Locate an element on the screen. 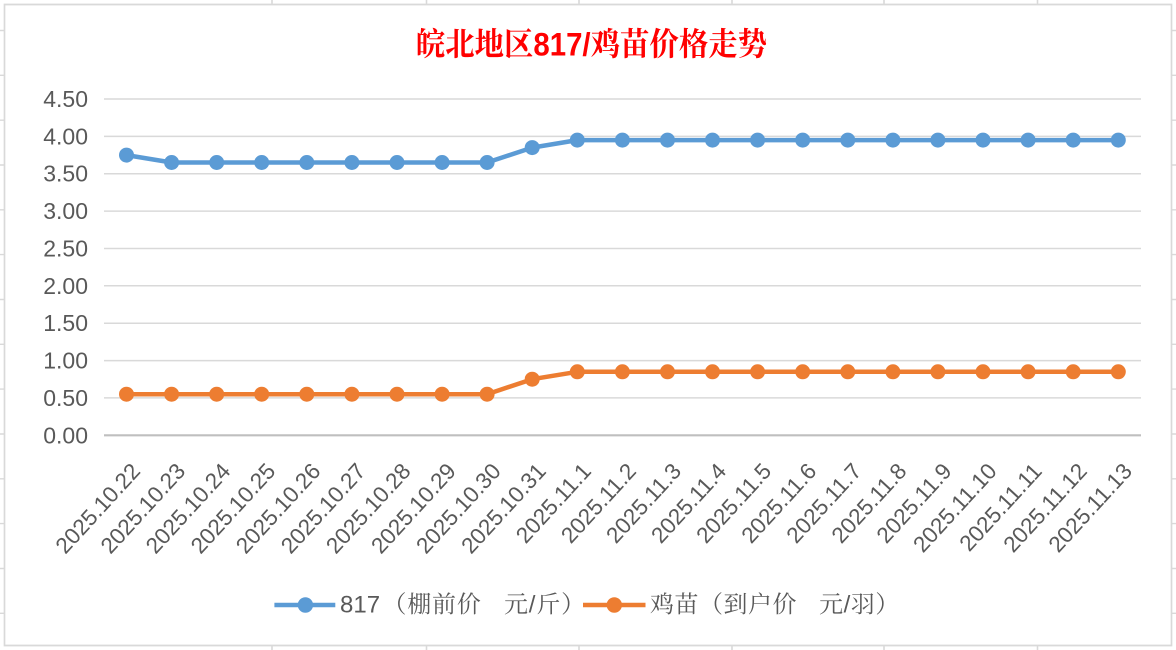 The image size is (1176, 650). svg-text: 817/ is located at coordinates (562, 44).